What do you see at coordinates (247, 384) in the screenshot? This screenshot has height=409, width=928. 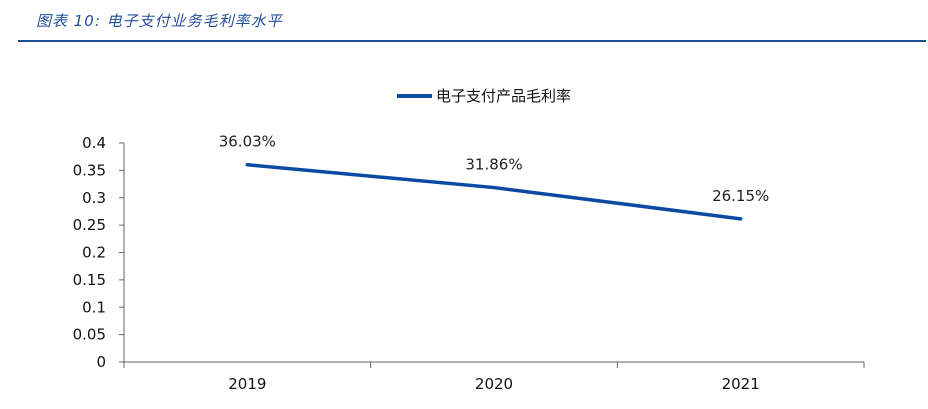 I see `x-tick-label: 2019` at bounding box center [247, 384].